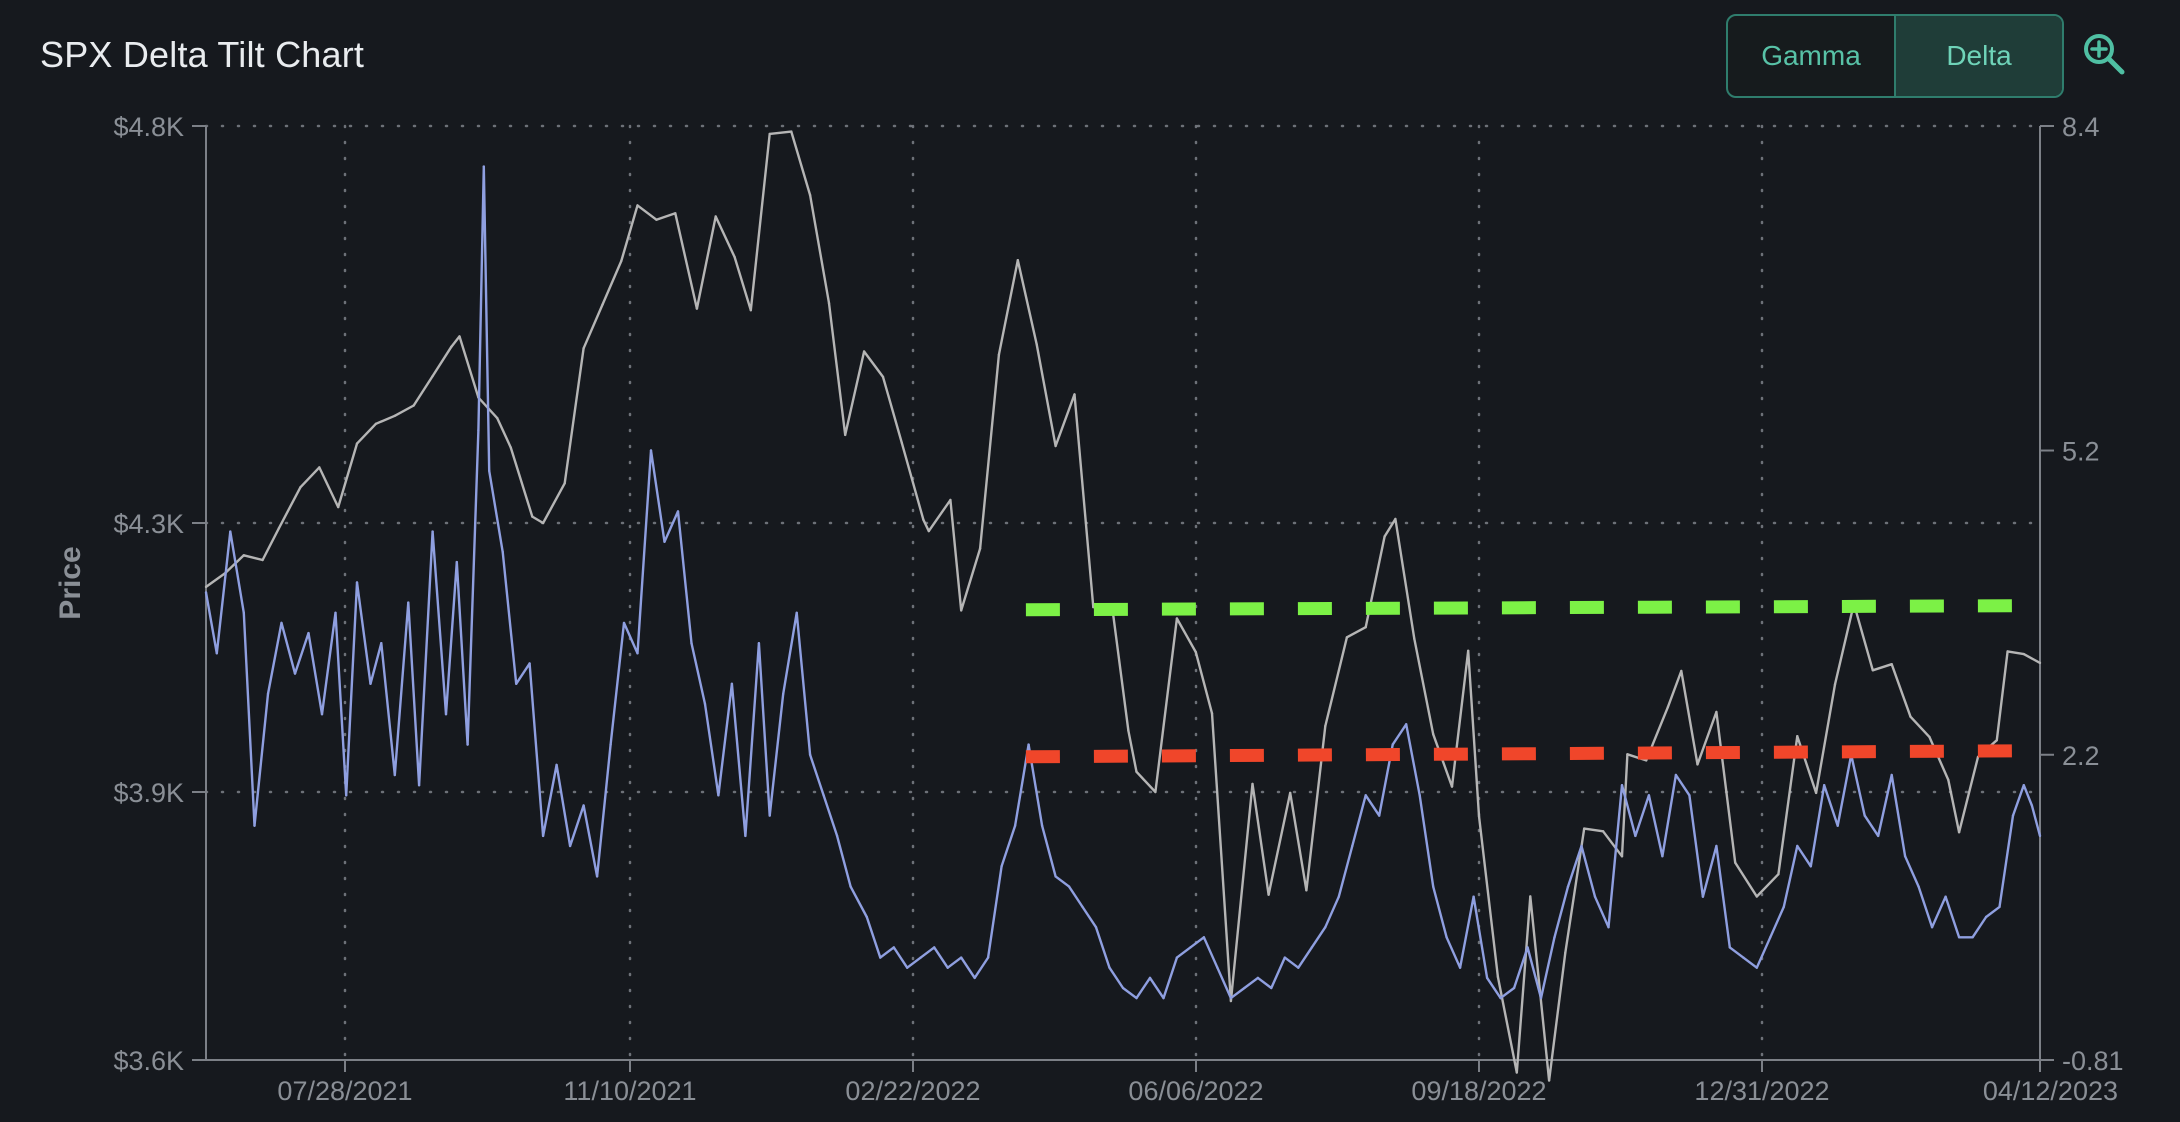 This screenshot has height=1122, width=2180. I want to click on left-tick-label: $4.8K, so click(148, 127).